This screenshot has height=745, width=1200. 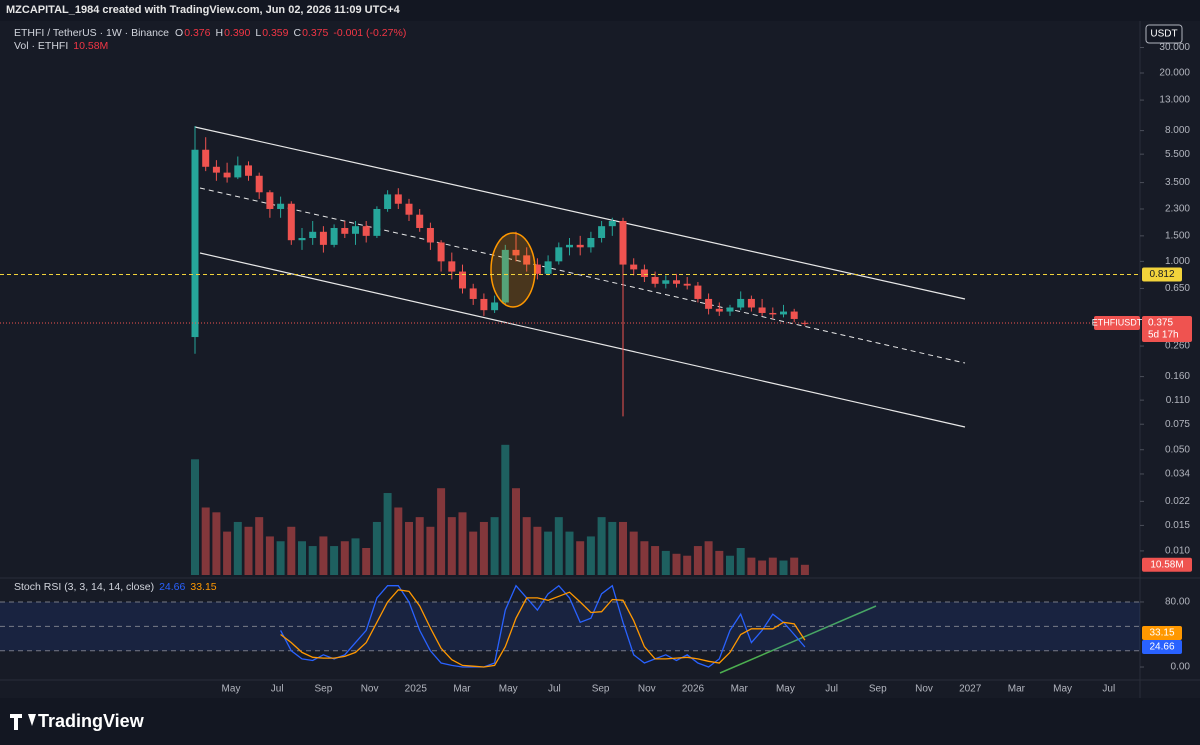 I want to click on y-tick-label: 0.050, so click(x=1177, y=449).